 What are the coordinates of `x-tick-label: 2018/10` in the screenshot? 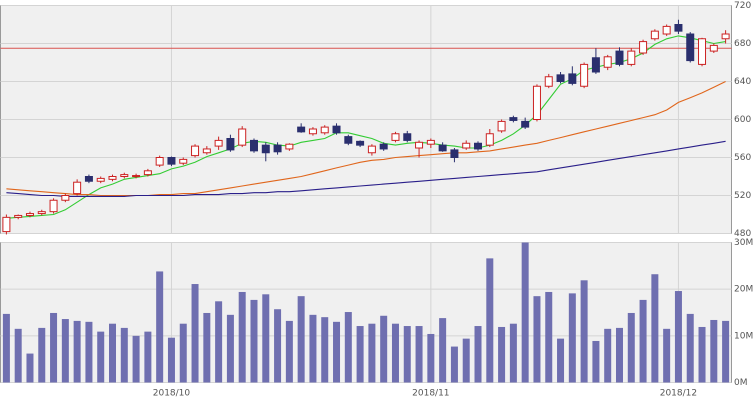 It's located at (172, 394).